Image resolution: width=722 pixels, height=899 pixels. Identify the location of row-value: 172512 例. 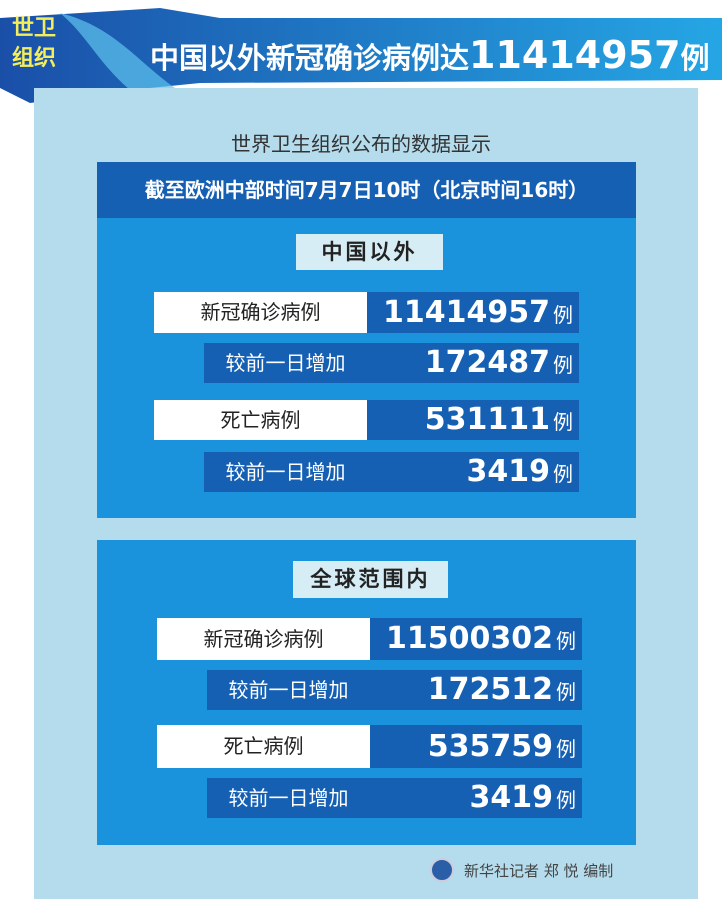
(476, 690).